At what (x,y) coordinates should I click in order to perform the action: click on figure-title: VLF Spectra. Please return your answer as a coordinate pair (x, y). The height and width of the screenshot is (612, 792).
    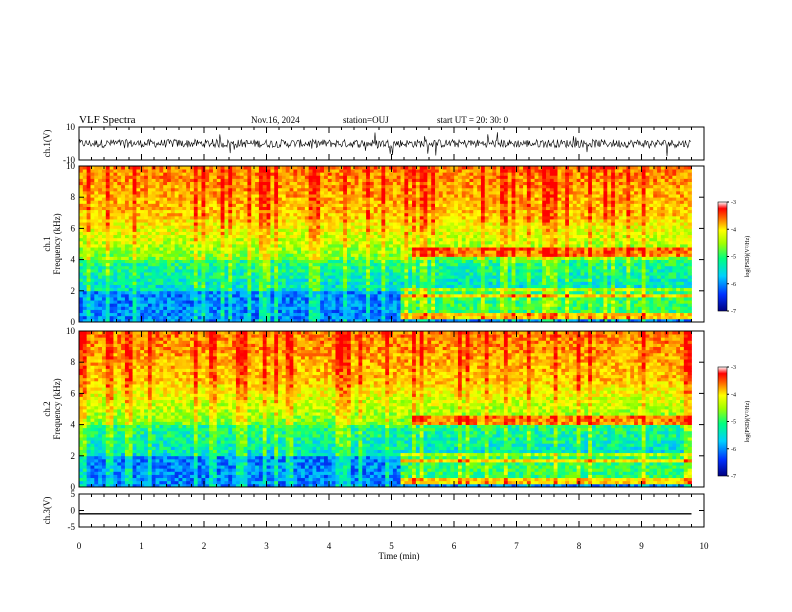
    Looking at the image, I should click on (107, 120).